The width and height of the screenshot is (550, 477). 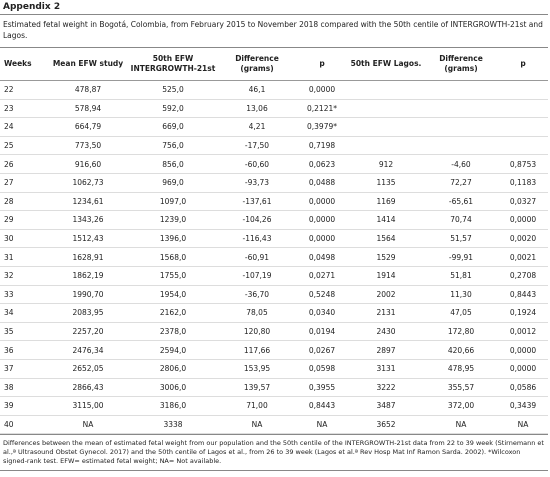 What do you see at coordinates (88, 257) in the screenshot?
I see `table-cell: 1628,91` at bounding box center [88, 257].